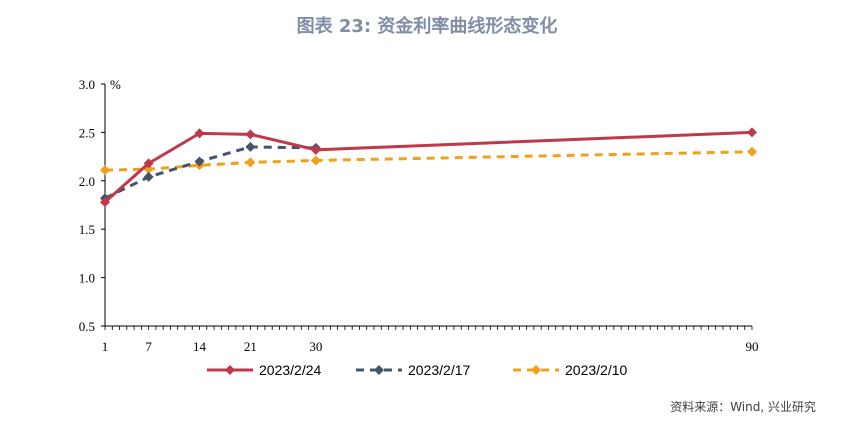  I want to click on legend-item-1: 2023/2/24, so click(264, 370).